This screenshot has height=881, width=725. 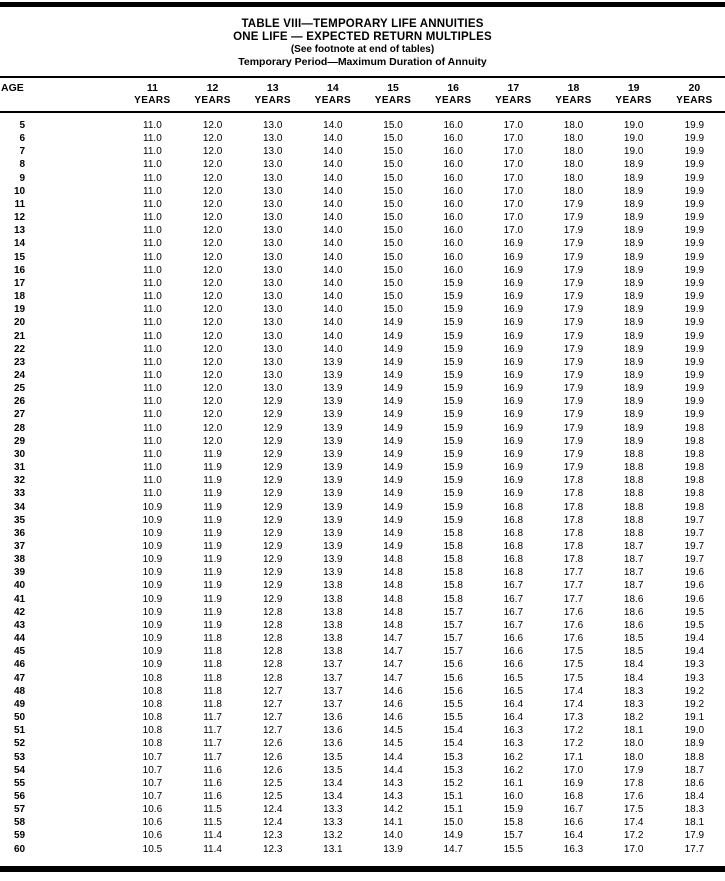 I want to click on multiple-value-cell: 18.8, so click(x=633, y=520).